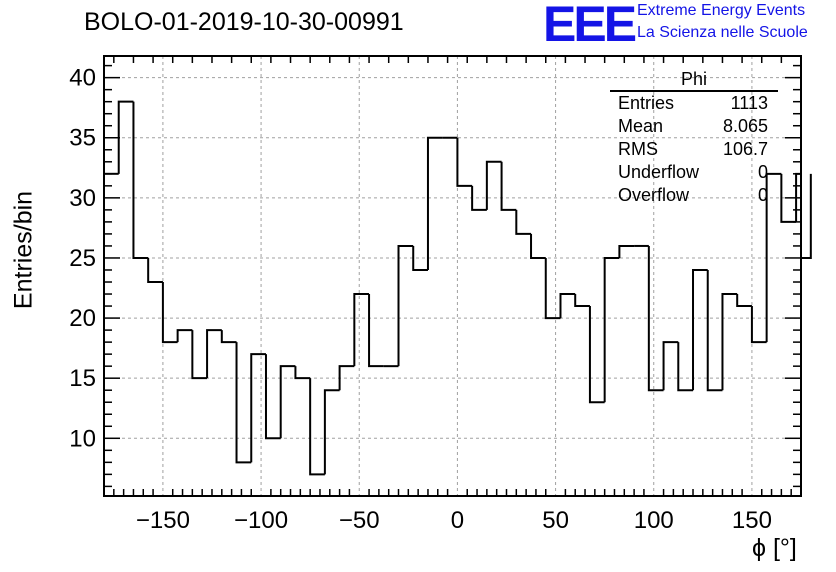 This screenshot has width=836, height=572. What do you see at coordinates (82, 438) in the screenshot?
I see `y-tick-label: 10` at bounding box center [82, 438].